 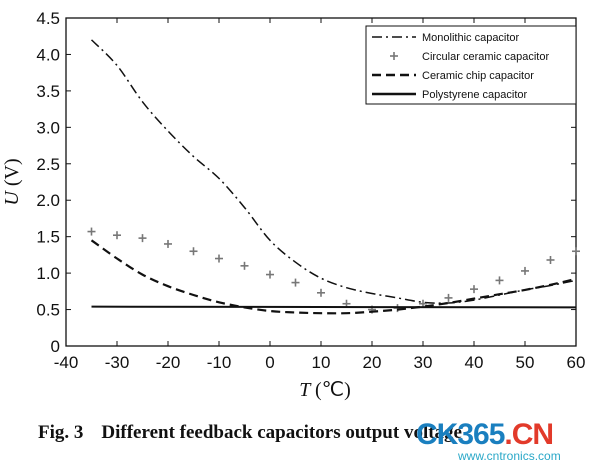 I want to click on legend-label: Circular ceramic capacitor, so click(x=485, y=57).